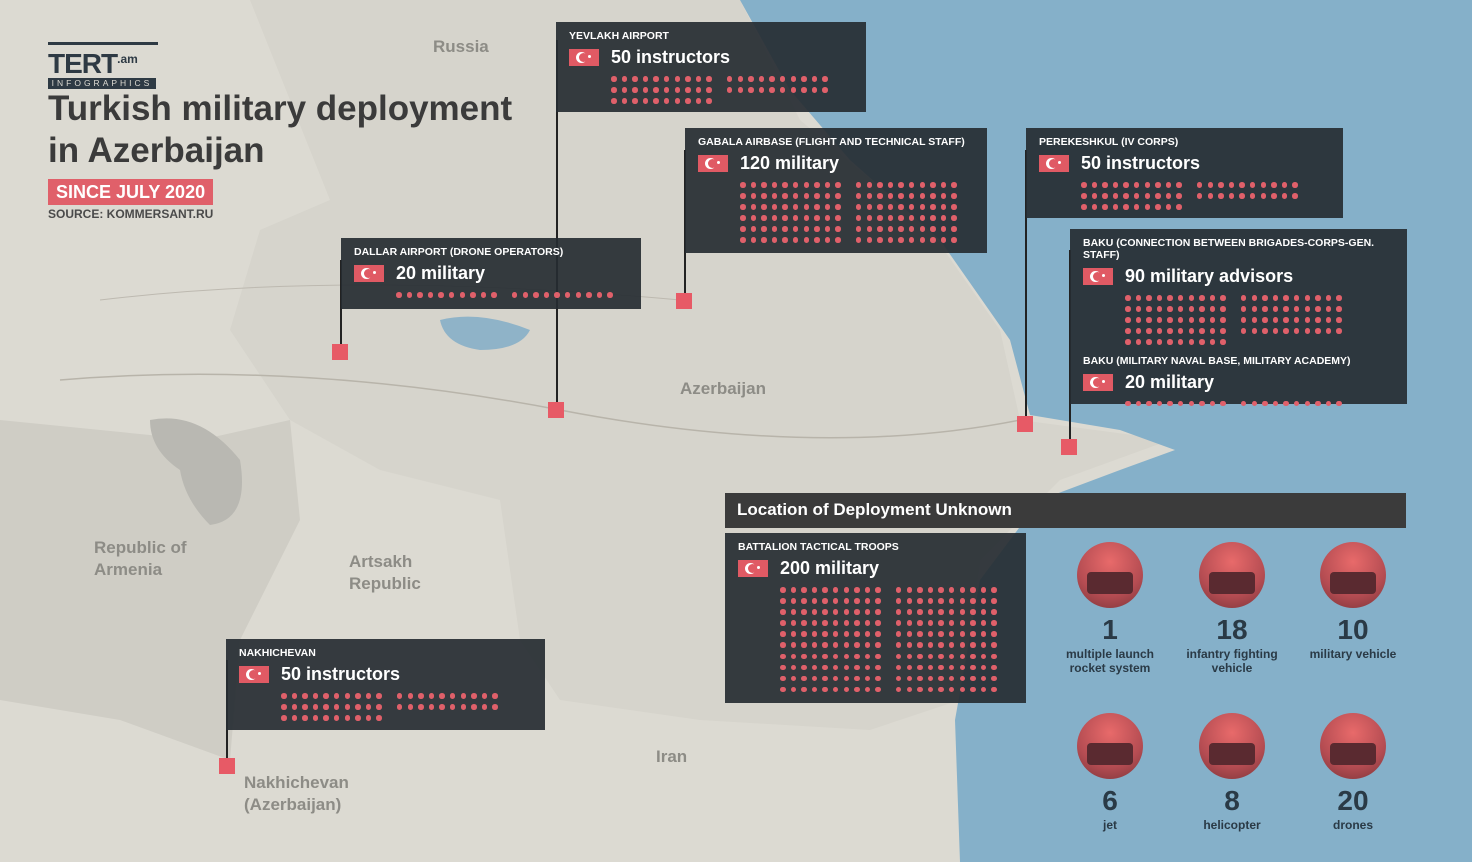 This screenshot has height=862, width=1472. What do you see at coordinates (1353, 772) in the screenshot?
I see `equipment-item: 20 drones` at bounding box center [1353, 772].